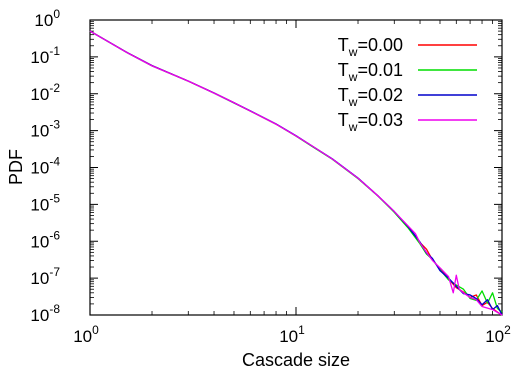 This screenshot has height=375, width=520. Describe the element at coordinates (380, 95) in the screenshot. I see `legend-label-rest: =0.02` at that location.